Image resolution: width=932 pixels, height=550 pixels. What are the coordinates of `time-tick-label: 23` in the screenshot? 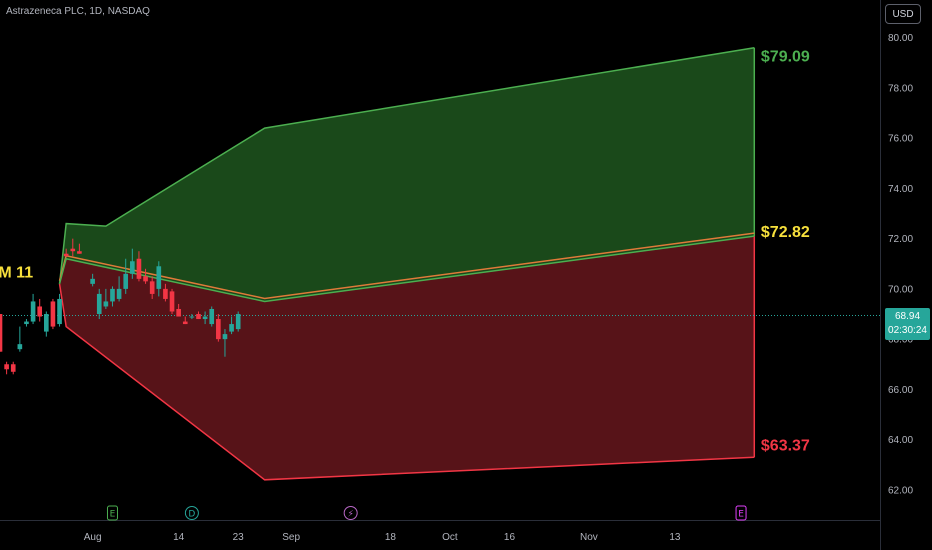 It's located at (239, 537).